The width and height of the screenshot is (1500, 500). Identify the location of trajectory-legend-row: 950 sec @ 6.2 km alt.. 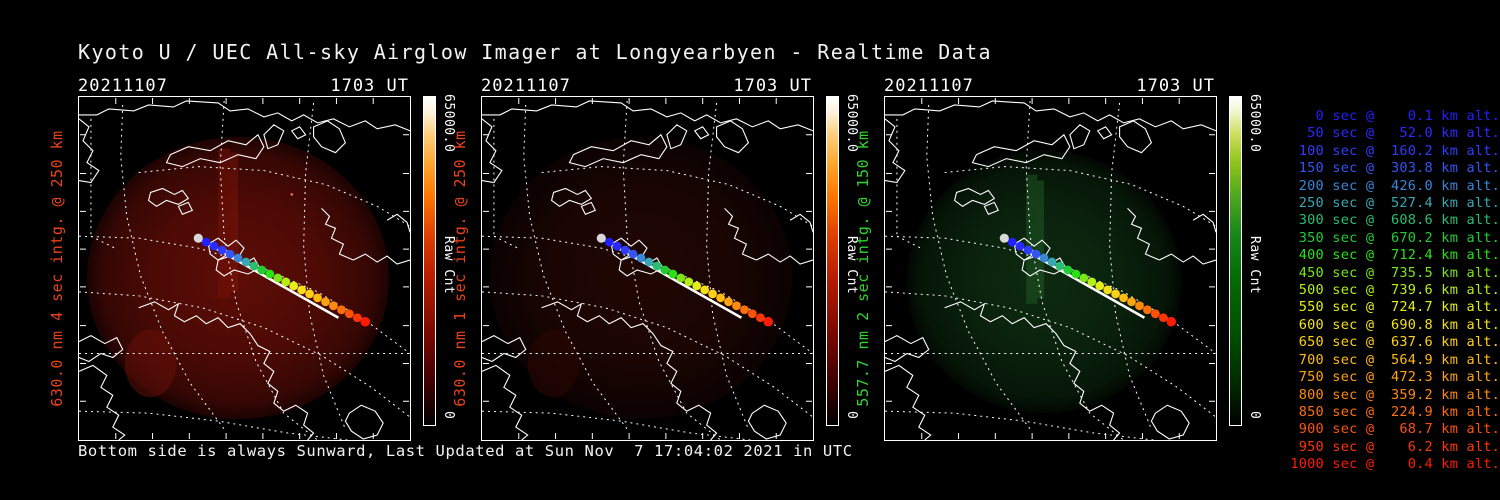
(1395, 446).